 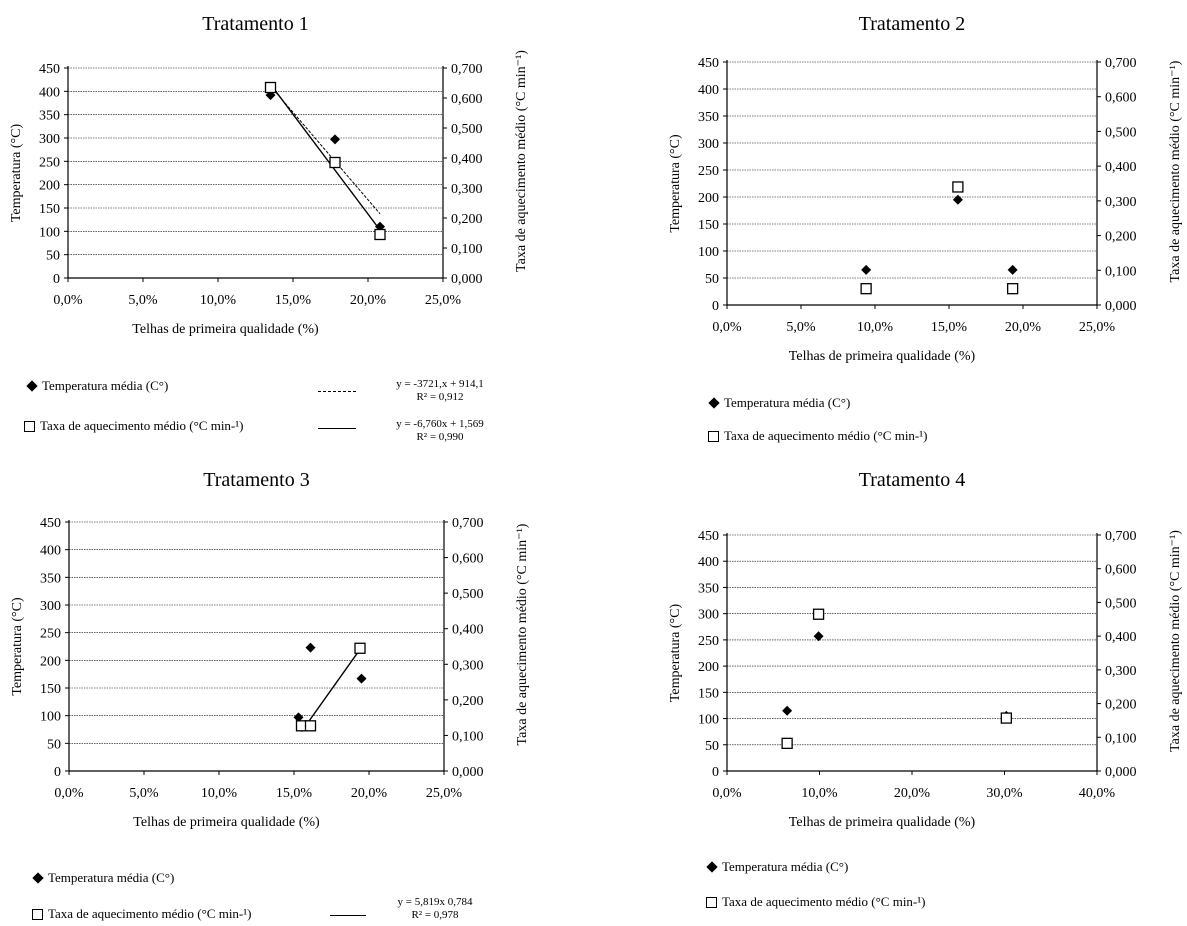 What do you see at coordinates (912, 480) in the screenshot?
I see `chart-title: Tratamento 4` at bounding box center [912, 480].